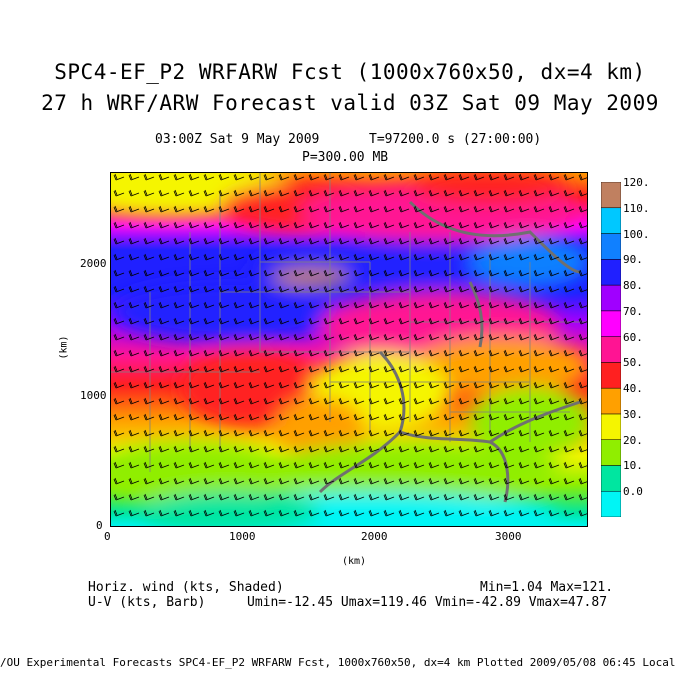 This screenshot has width=700, height=700. Describe the element at coordinates (99, 525) in the screenshot. I see `y-tick-0: 0` at that location.